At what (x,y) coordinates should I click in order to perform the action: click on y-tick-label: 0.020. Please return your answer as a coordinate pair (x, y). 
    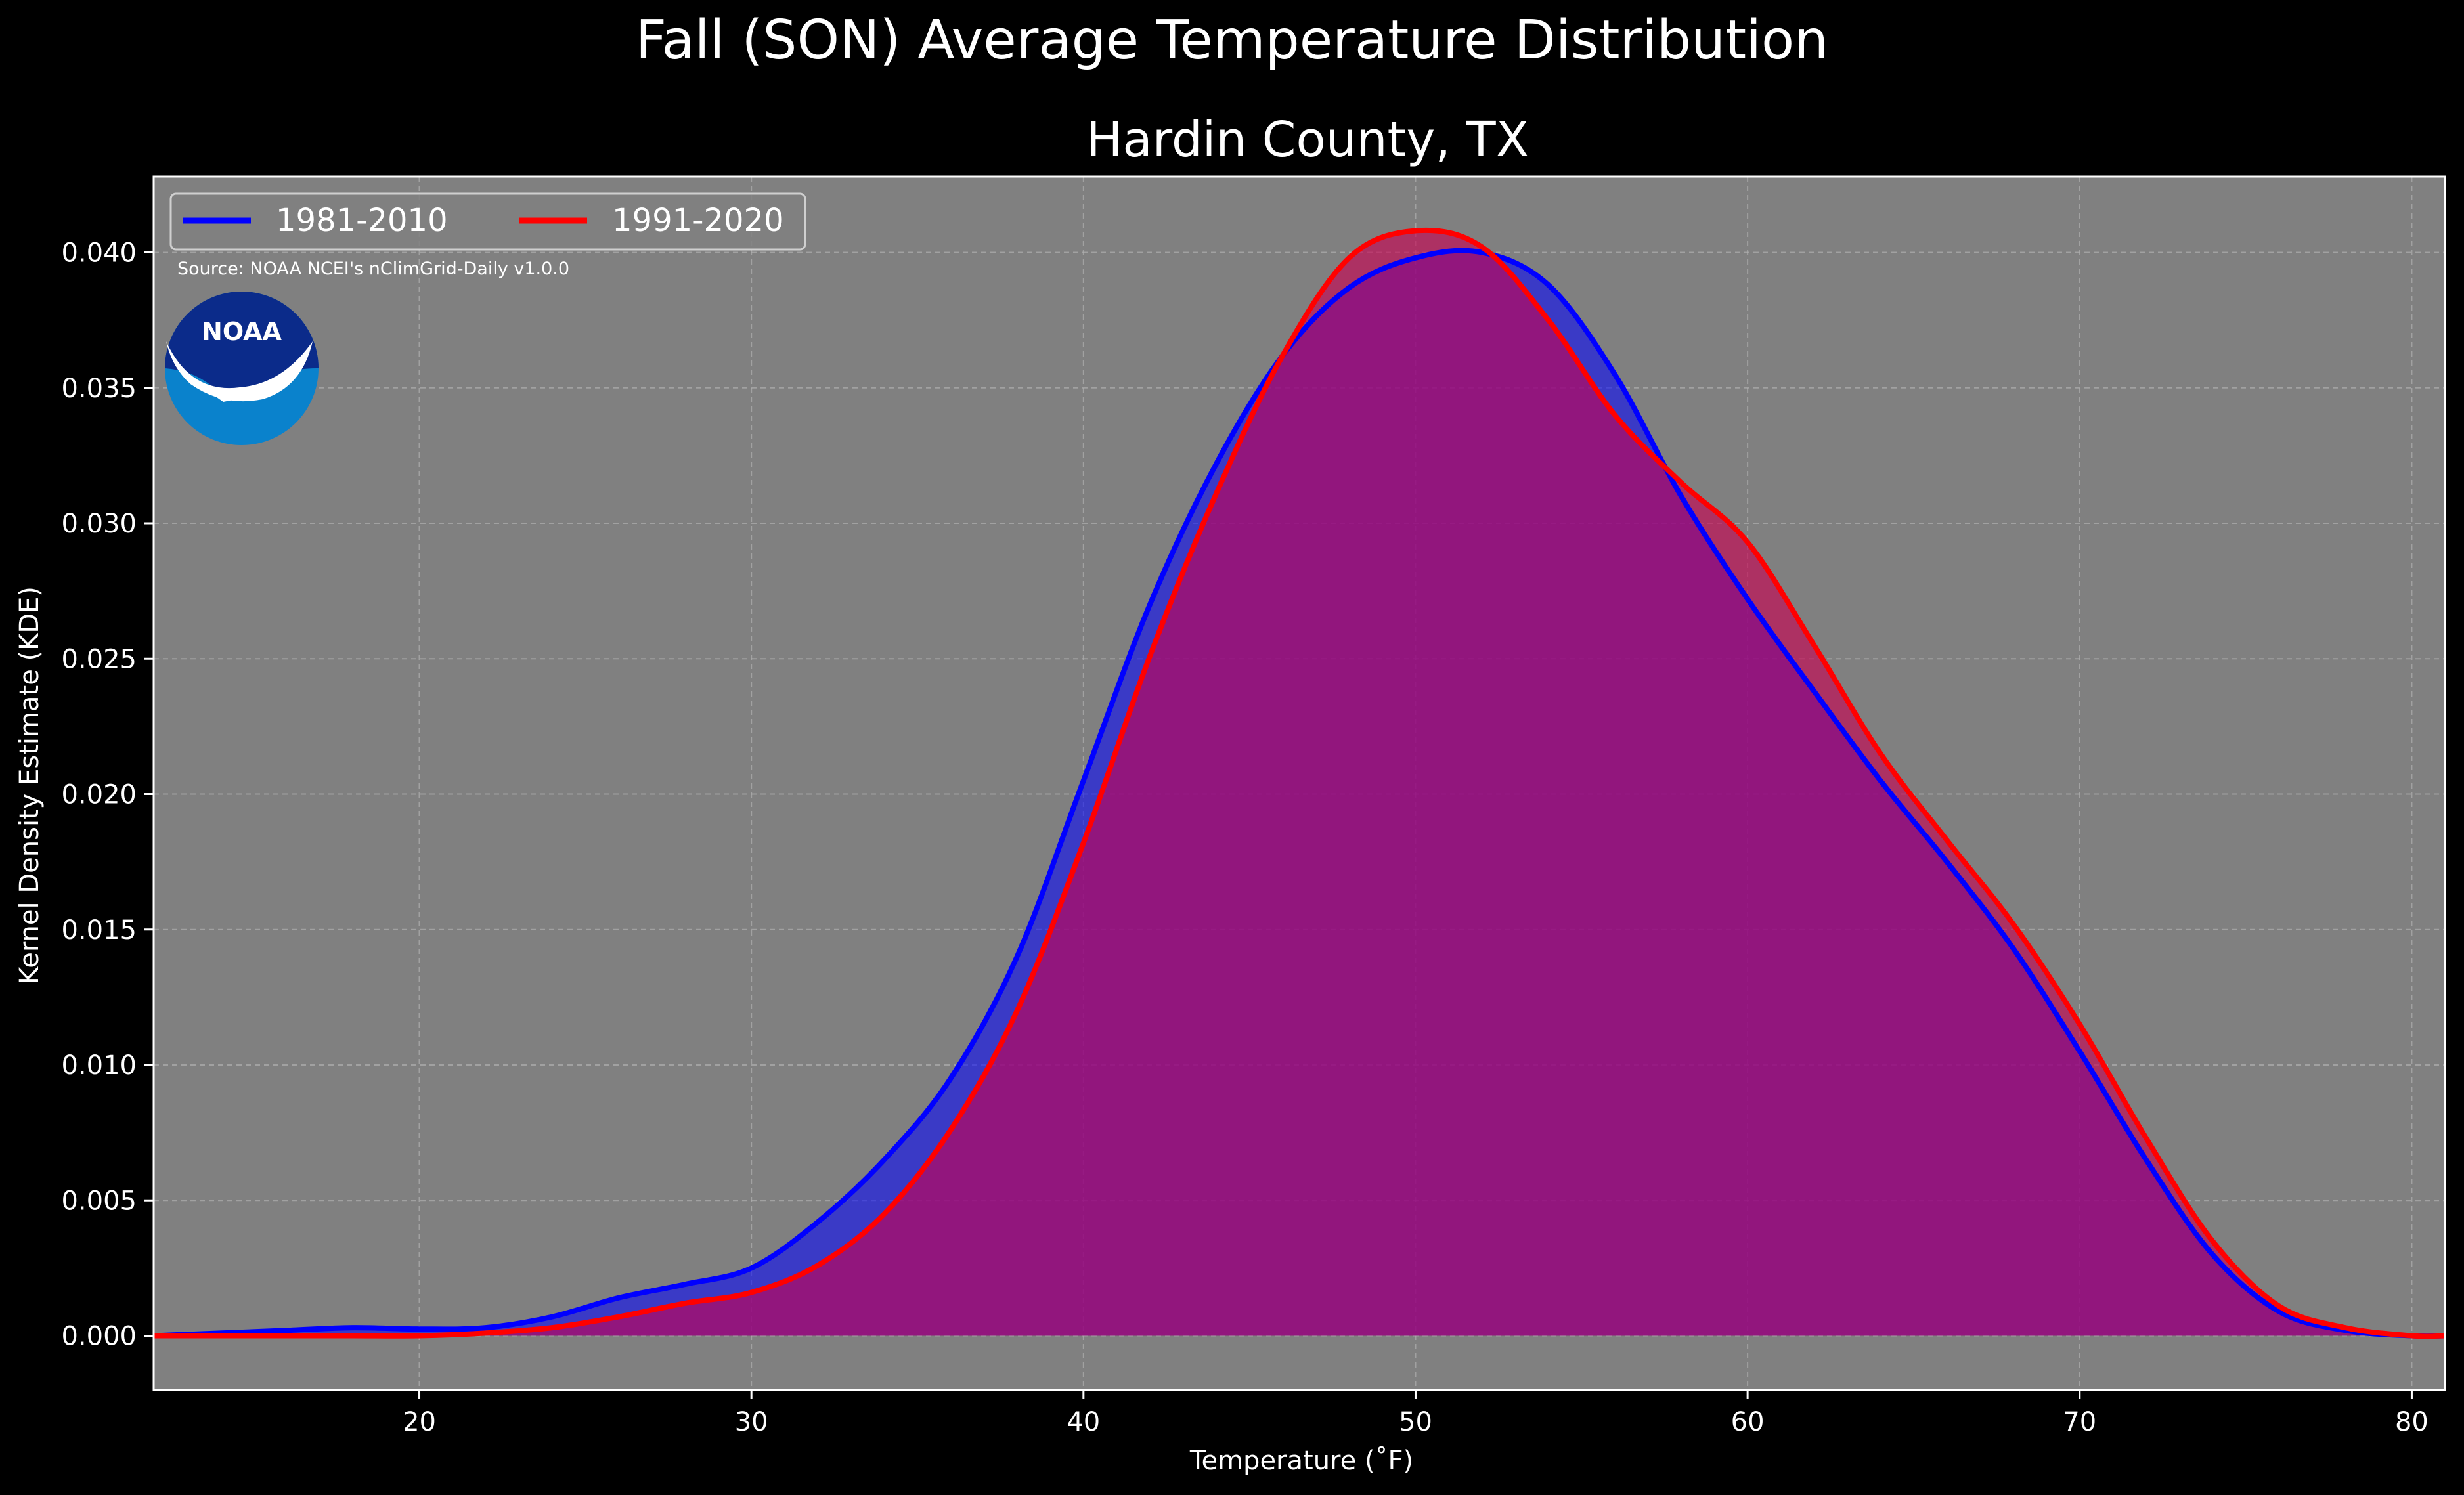
    Looking at the image, I should click on (99, 795).